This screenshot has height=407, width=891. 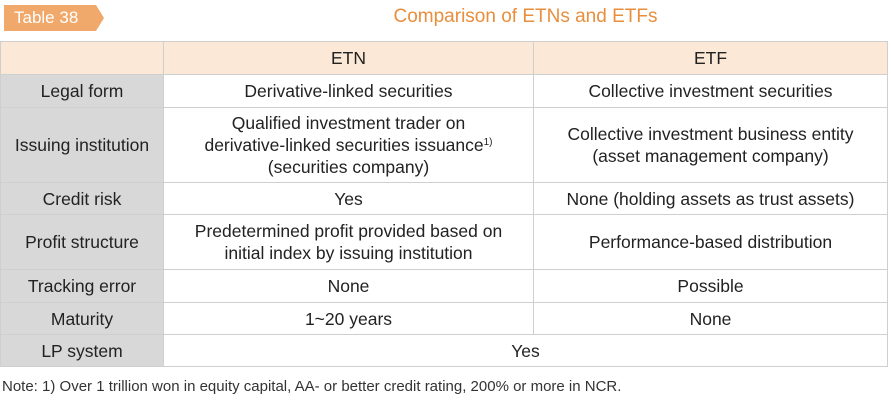 What do you see at coordinates (46, 17) in the screenshot?
I see `table-number-label: Table 38` at bounding box center [46, 17].